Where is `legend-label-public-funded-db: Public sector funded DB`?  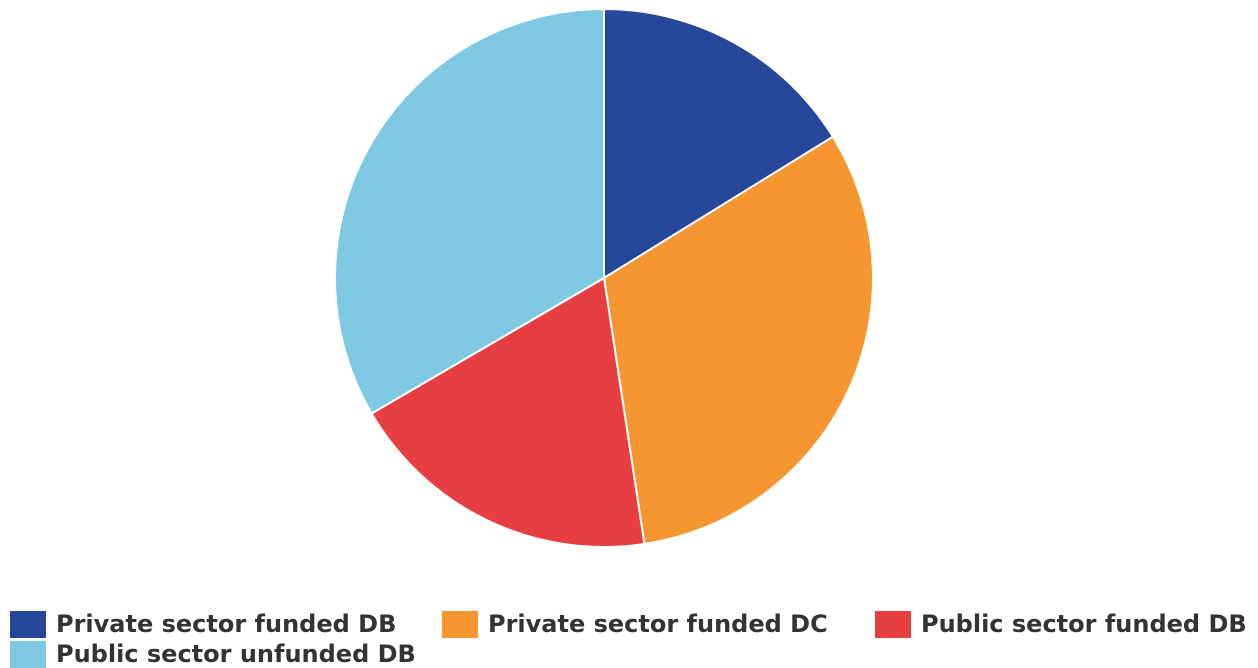
legend-label-public-funded-db: Public sector funded DB is located at coordinates (1084, 624).